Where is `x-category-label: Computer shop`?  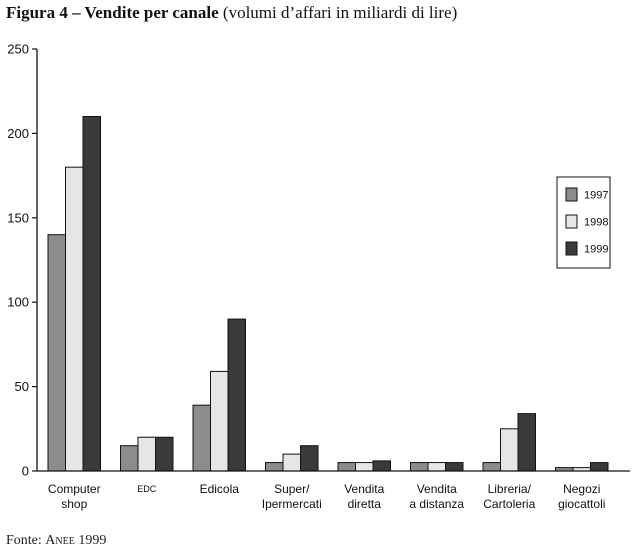 x-category-label: Computer shop is located at coordinates (74, 496).